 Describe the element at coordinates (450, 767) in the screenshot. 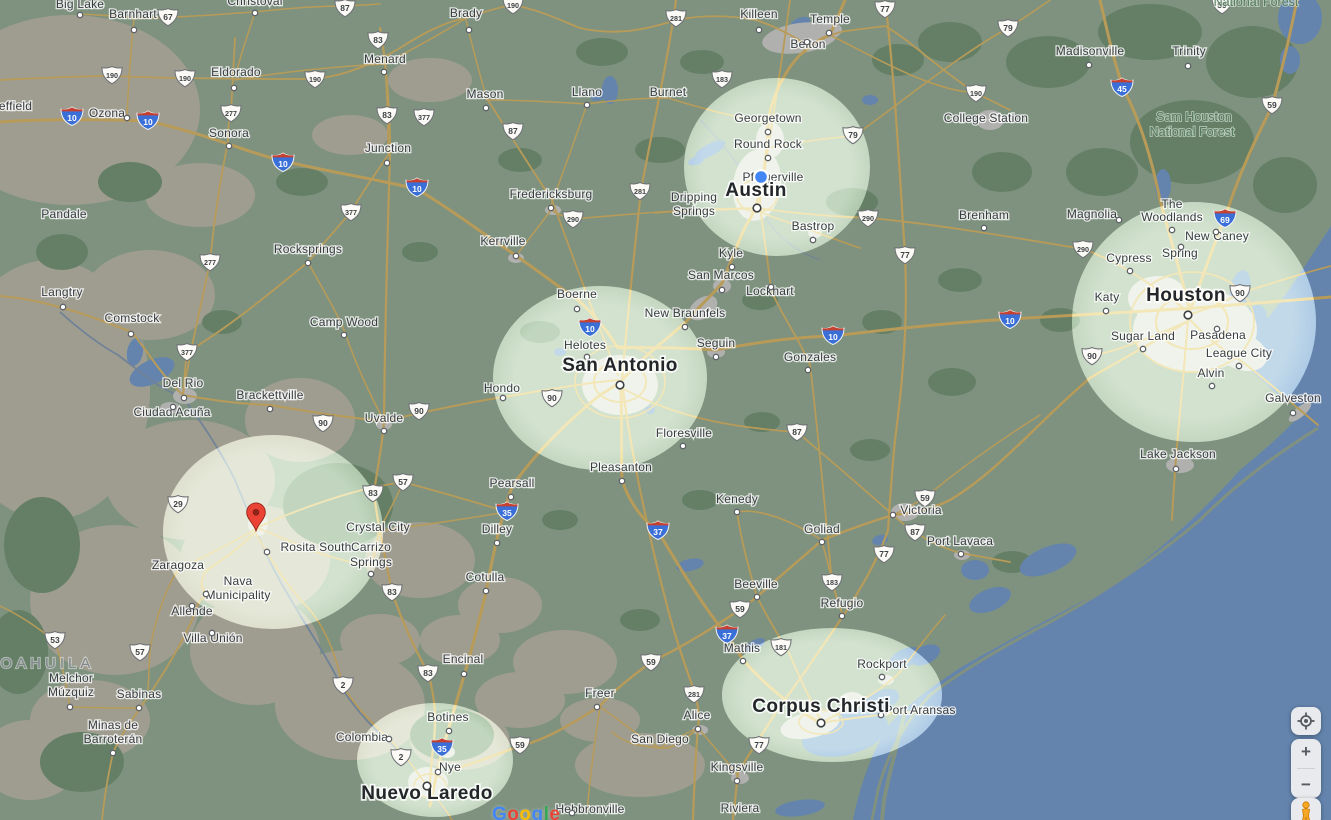

I see `town-label-nye: Nye` at that location.